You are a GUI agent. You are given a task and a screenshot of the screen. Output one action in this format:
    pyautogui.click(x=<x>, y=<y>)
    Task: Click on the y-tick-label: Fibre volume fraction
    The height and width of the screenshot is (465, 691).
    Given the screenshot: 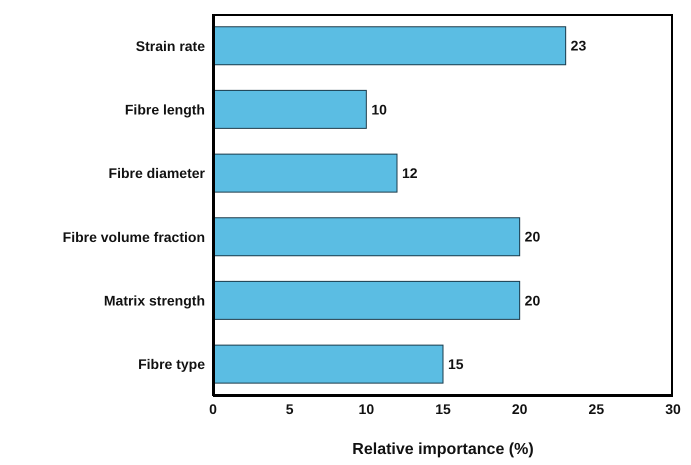 What is the action you would take?
    pyautogui.click(x=133, y=236)
    